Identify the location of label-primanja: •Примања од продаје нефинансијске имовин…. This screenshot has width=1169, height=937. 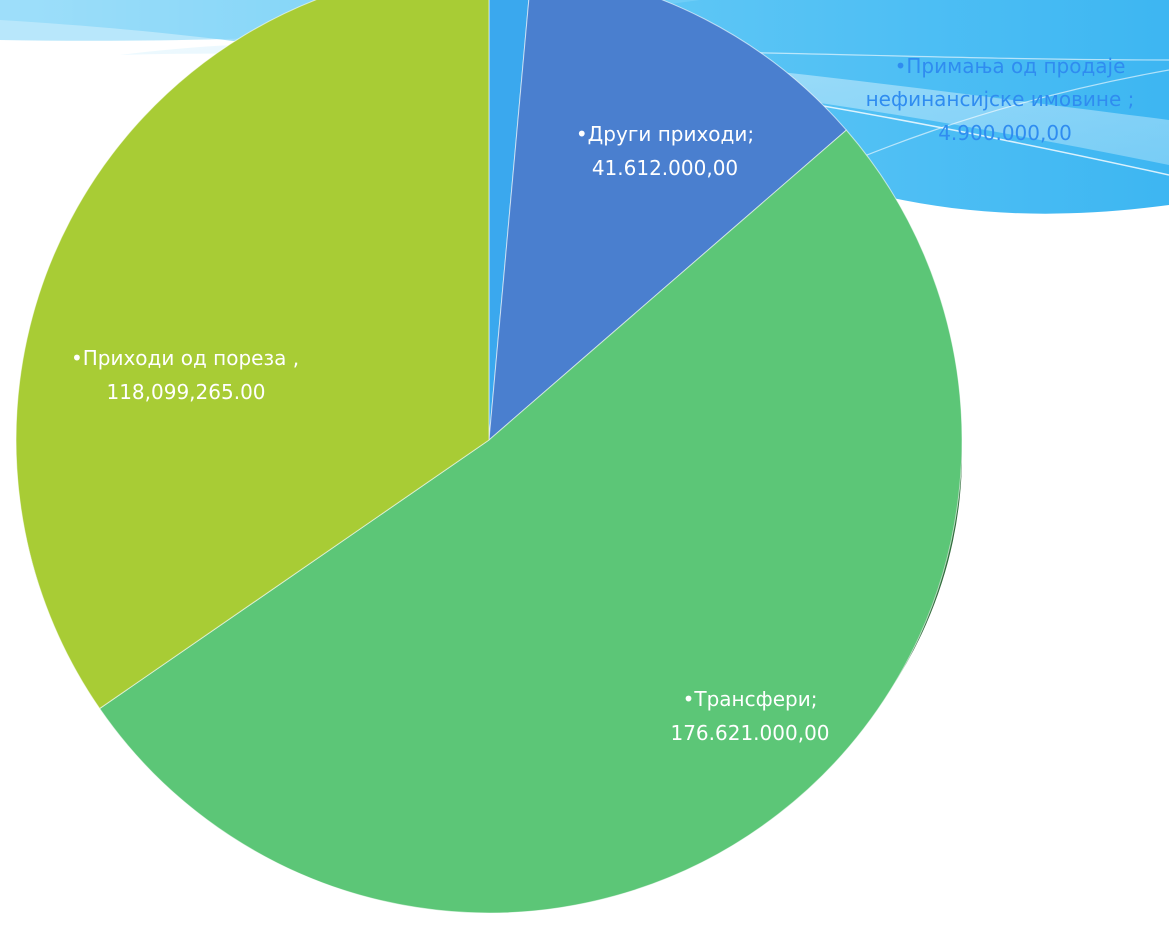
(1000, 99).